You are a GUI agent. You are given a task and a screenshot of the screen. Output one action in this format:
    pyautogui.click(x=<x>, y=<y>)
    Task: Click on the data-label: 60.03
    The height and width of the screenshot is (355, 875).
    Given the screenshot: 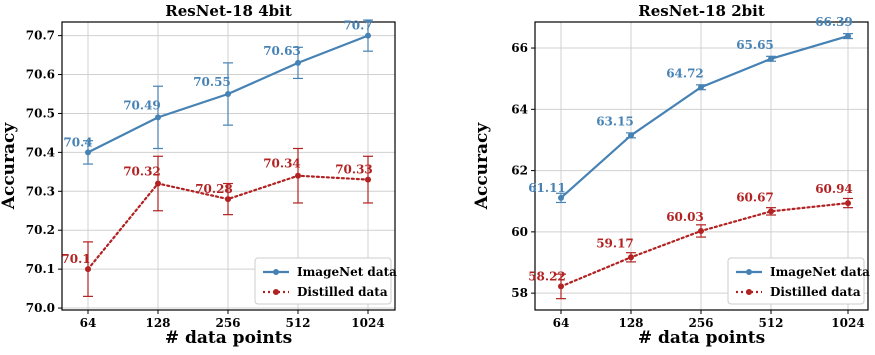 What is the action you would take?
    pyautogui.click(x=685, y=217)
    